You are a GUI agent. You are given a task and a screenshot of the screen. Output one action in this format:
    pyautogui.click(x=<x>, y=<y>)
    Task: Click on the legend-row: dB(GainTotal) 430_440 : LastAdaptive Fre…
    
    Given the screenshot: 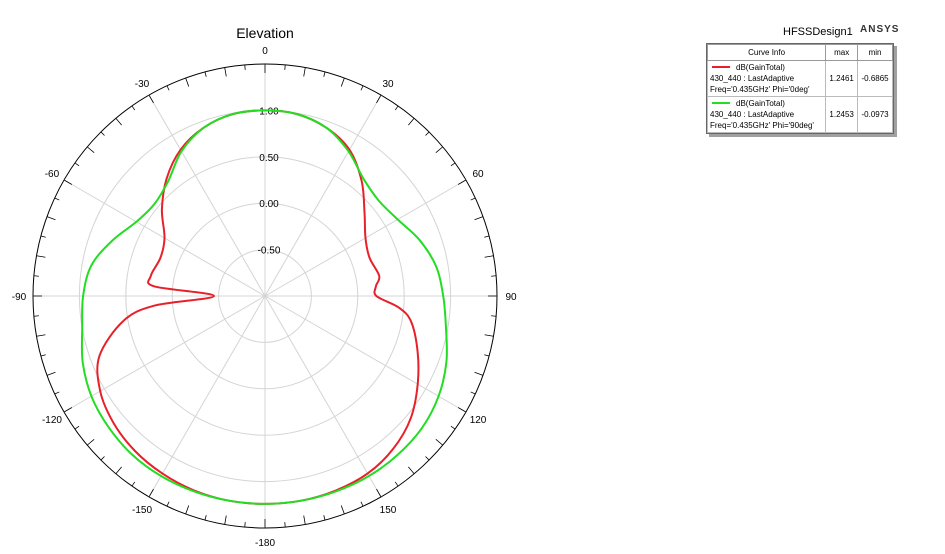 What is the action you would take?
    pyautogui.click(x=799, y=78)
    